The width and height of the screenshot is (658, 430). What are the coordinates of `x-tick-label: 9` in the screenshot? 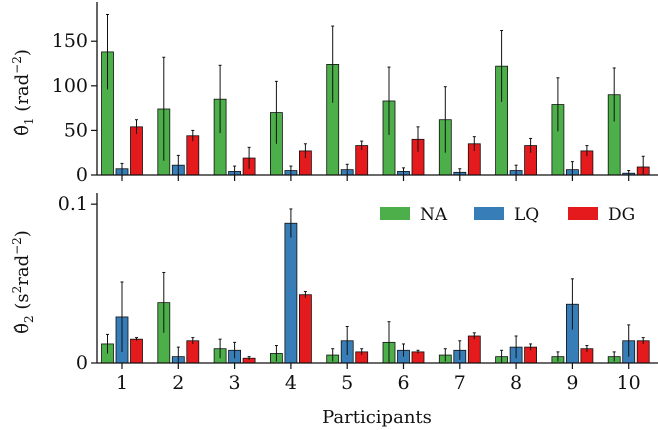 It's located at (572, 383).